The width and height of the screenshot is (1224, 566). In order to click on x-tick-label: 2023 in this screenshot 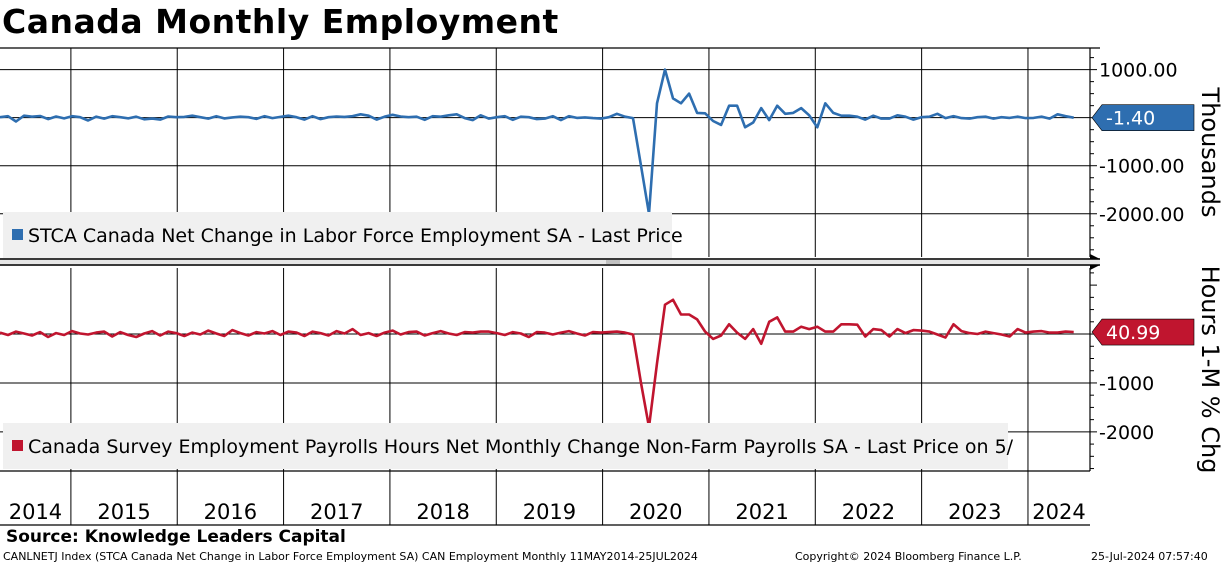, I will do `click(974, 512)`.